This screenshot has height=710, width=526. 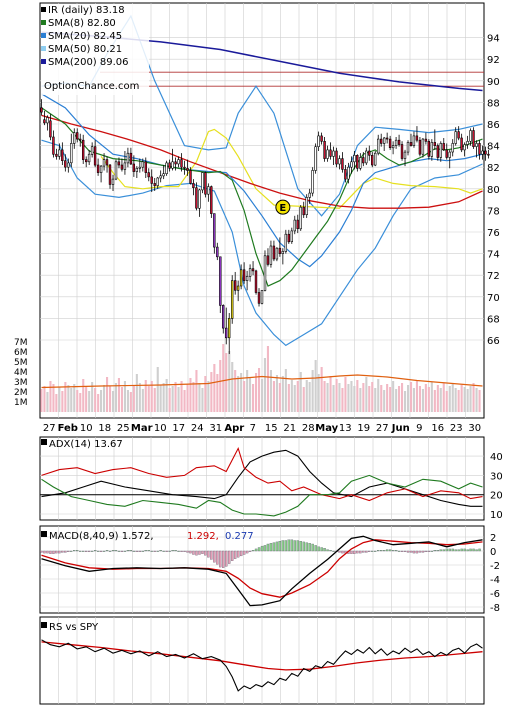 What do you see at coordinates (262, 571) in the screenshot?
I see `macd-line` at bounding box center [262, 571].